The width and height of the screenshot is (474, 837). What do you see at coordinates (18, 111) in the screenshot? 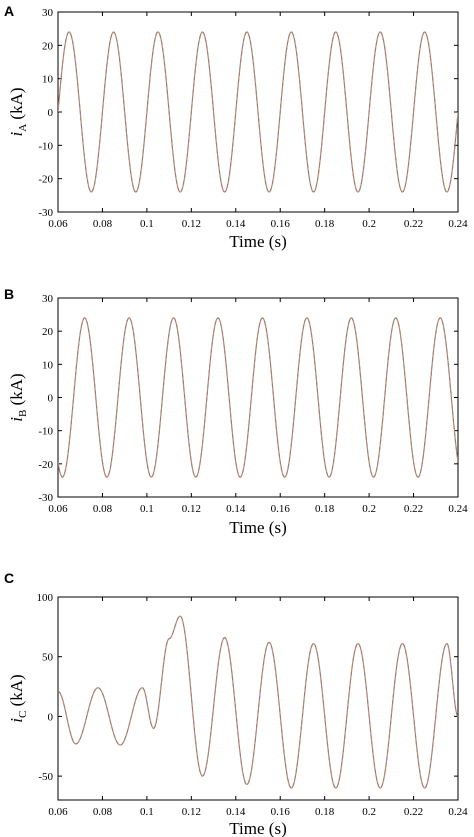
I see `y-axis-title: iA (kA)` at bounding box center [18, 111].